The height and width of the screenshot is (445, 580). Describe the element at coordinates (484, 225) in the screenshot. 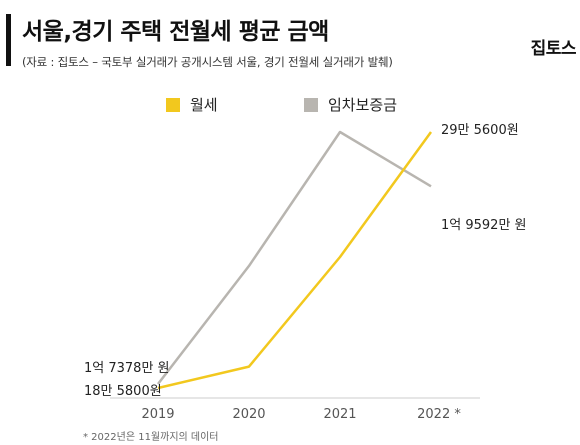

I see `data-label-deposit-3: 1억 9592만 원` at that location.